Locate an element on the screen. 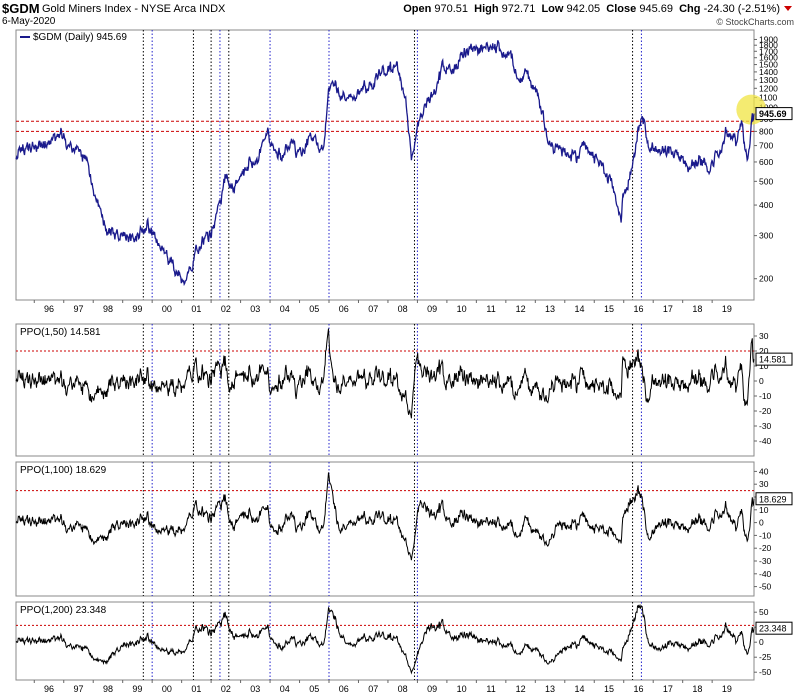  x-axis-year-label: 19 is located at coordinates (727, 309).